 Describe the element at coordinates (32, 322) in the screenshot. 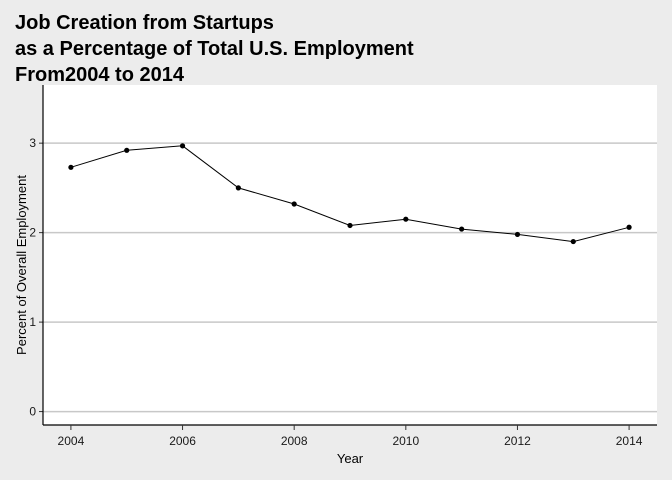

I see `y-tick-label: 1` at that location.